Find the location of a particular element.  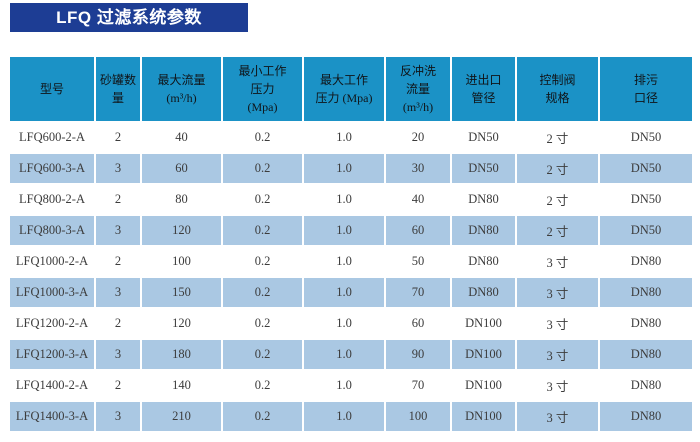

cell-model: LFQ600-2-A is located at coordinates (52, 137).